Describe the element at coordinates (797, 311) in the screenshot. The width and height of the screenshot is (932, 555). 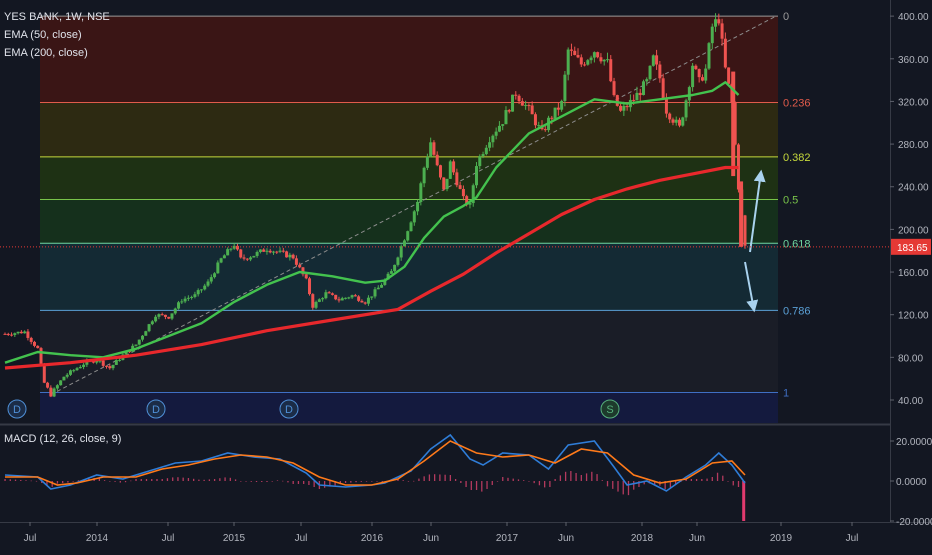
I see `fib-label: 0.786` at that location.